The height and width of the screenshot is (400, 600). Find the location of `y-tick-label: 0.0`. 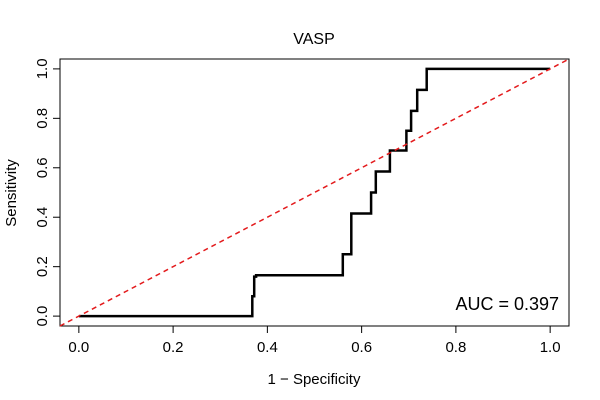

y-tick-label: 0.0 is located at coordinates (42, 316).